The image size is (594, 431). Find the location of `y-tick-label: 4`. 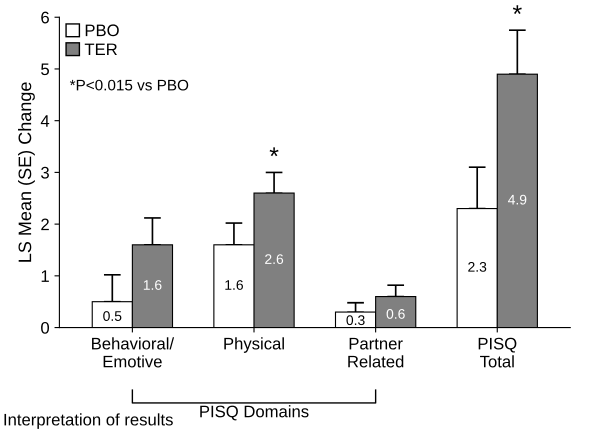

y-tick-label: 4 is located at coordinates (45, 121).